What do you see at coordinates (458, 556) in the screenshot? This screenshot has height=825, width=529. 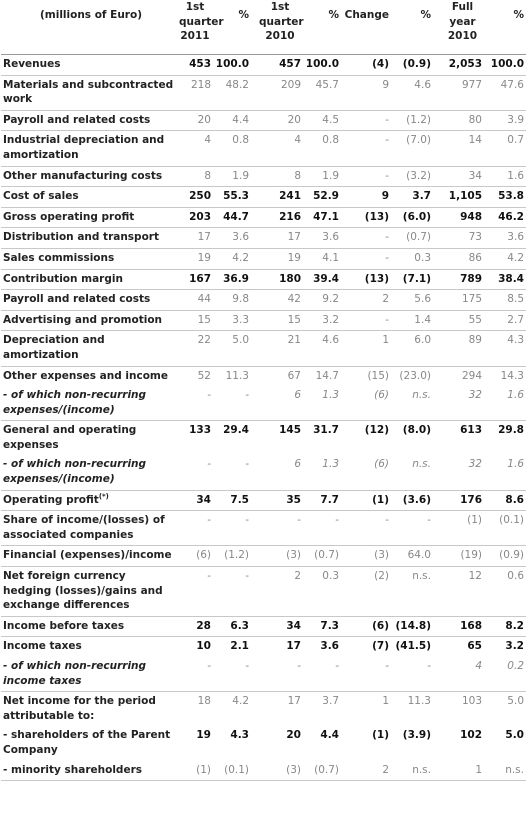 I see `cell-fy-2010: (19)` at bounding box center [458, 556].